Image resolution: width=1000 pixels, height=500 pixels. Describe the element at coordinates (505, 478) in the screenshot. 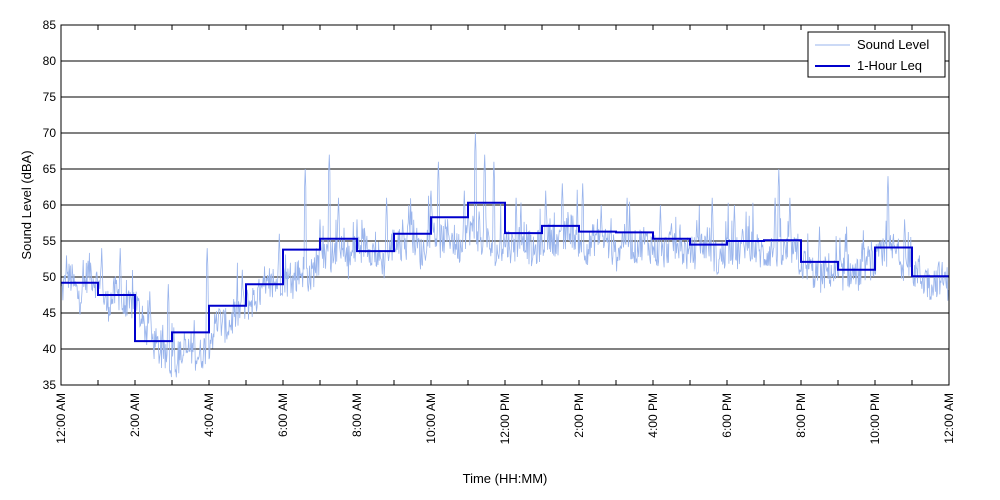

I see `x-axis-title: Time (HH:MM)` at that location.